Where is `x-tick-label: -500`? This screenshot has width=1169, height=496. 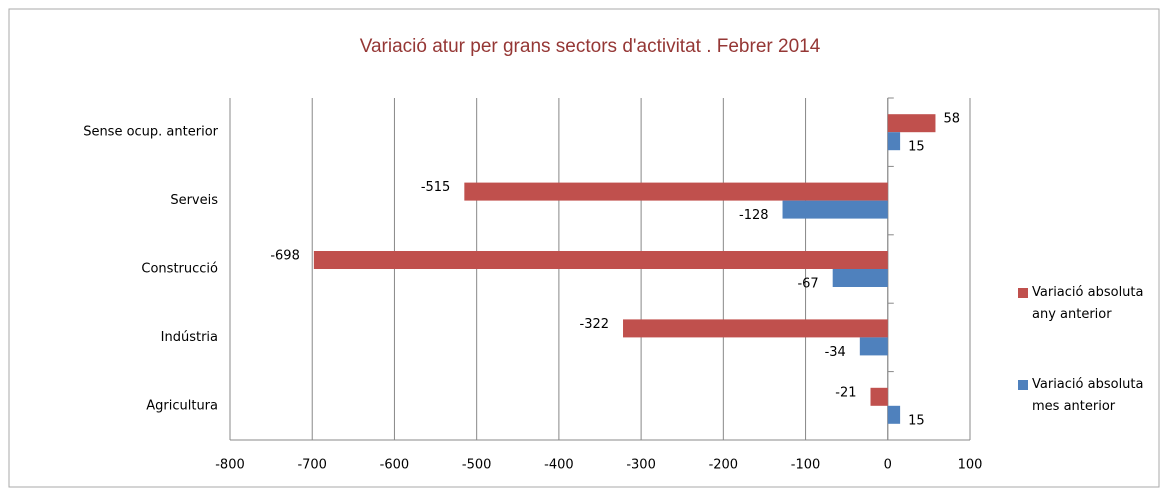
x-tick-label: -500 is located at coordinates (477, 465).